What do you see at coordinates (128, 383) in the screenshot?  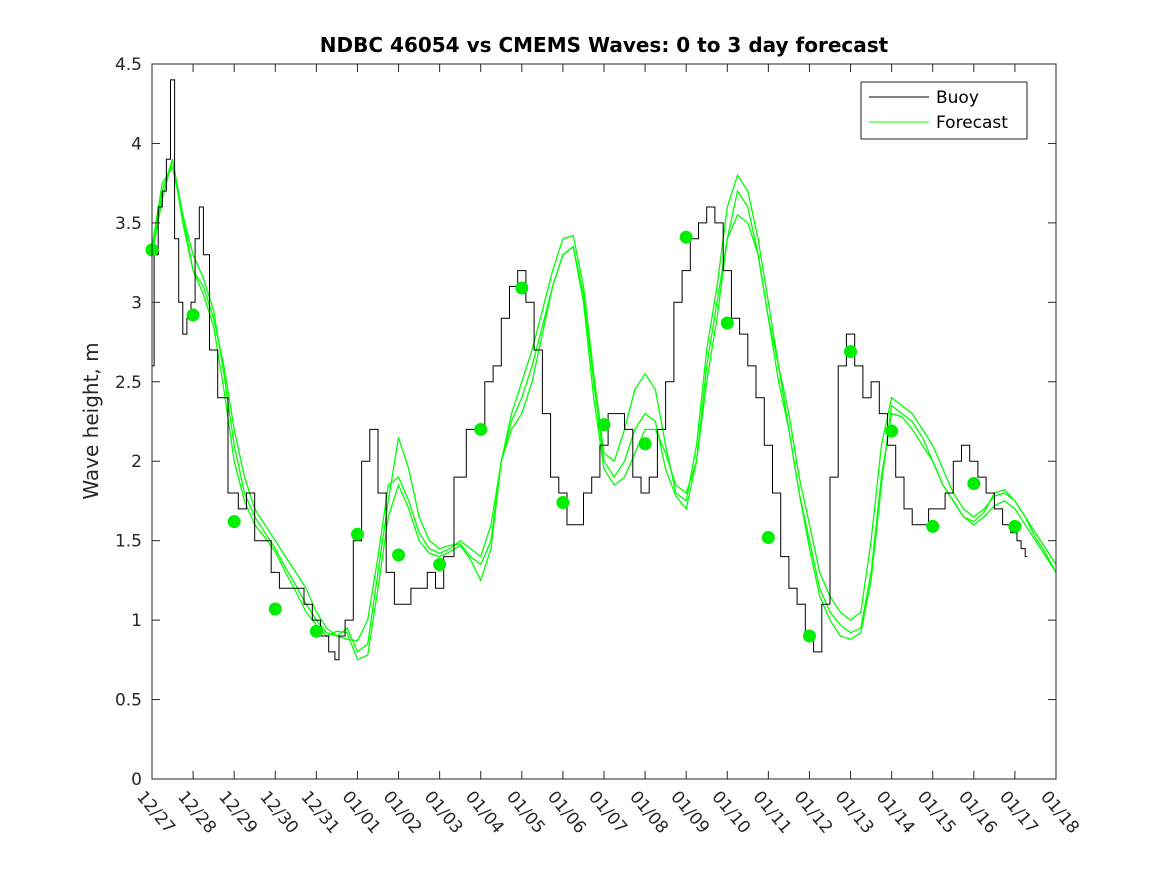 I see `y-tick-label: 2.5` at bounding box center [128, 383].